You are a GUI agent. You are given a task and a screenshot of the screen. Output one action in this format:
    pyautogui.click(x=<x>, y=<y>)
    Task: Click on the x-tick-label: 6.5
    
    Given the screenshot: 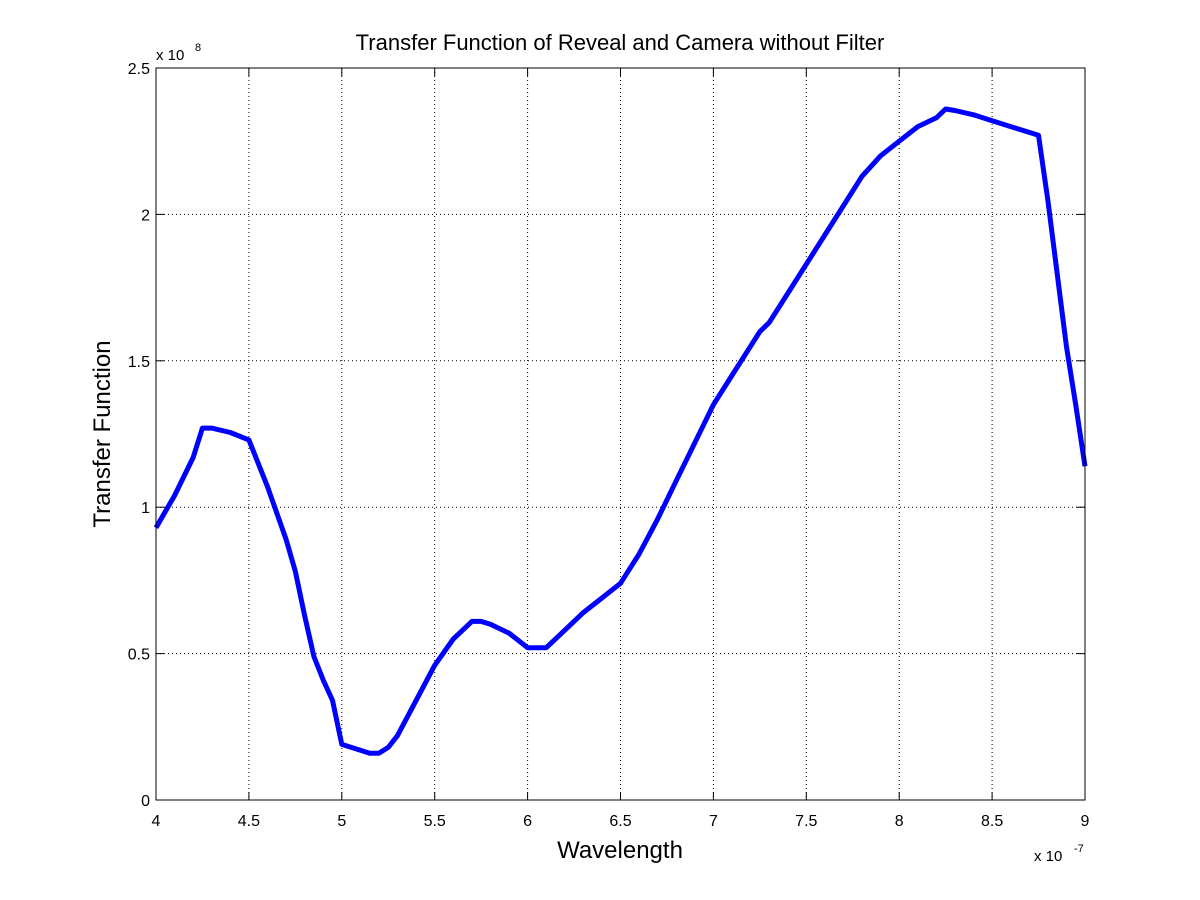 What is the action you would take?
    pyautogui.click(x=620, y=821)
    